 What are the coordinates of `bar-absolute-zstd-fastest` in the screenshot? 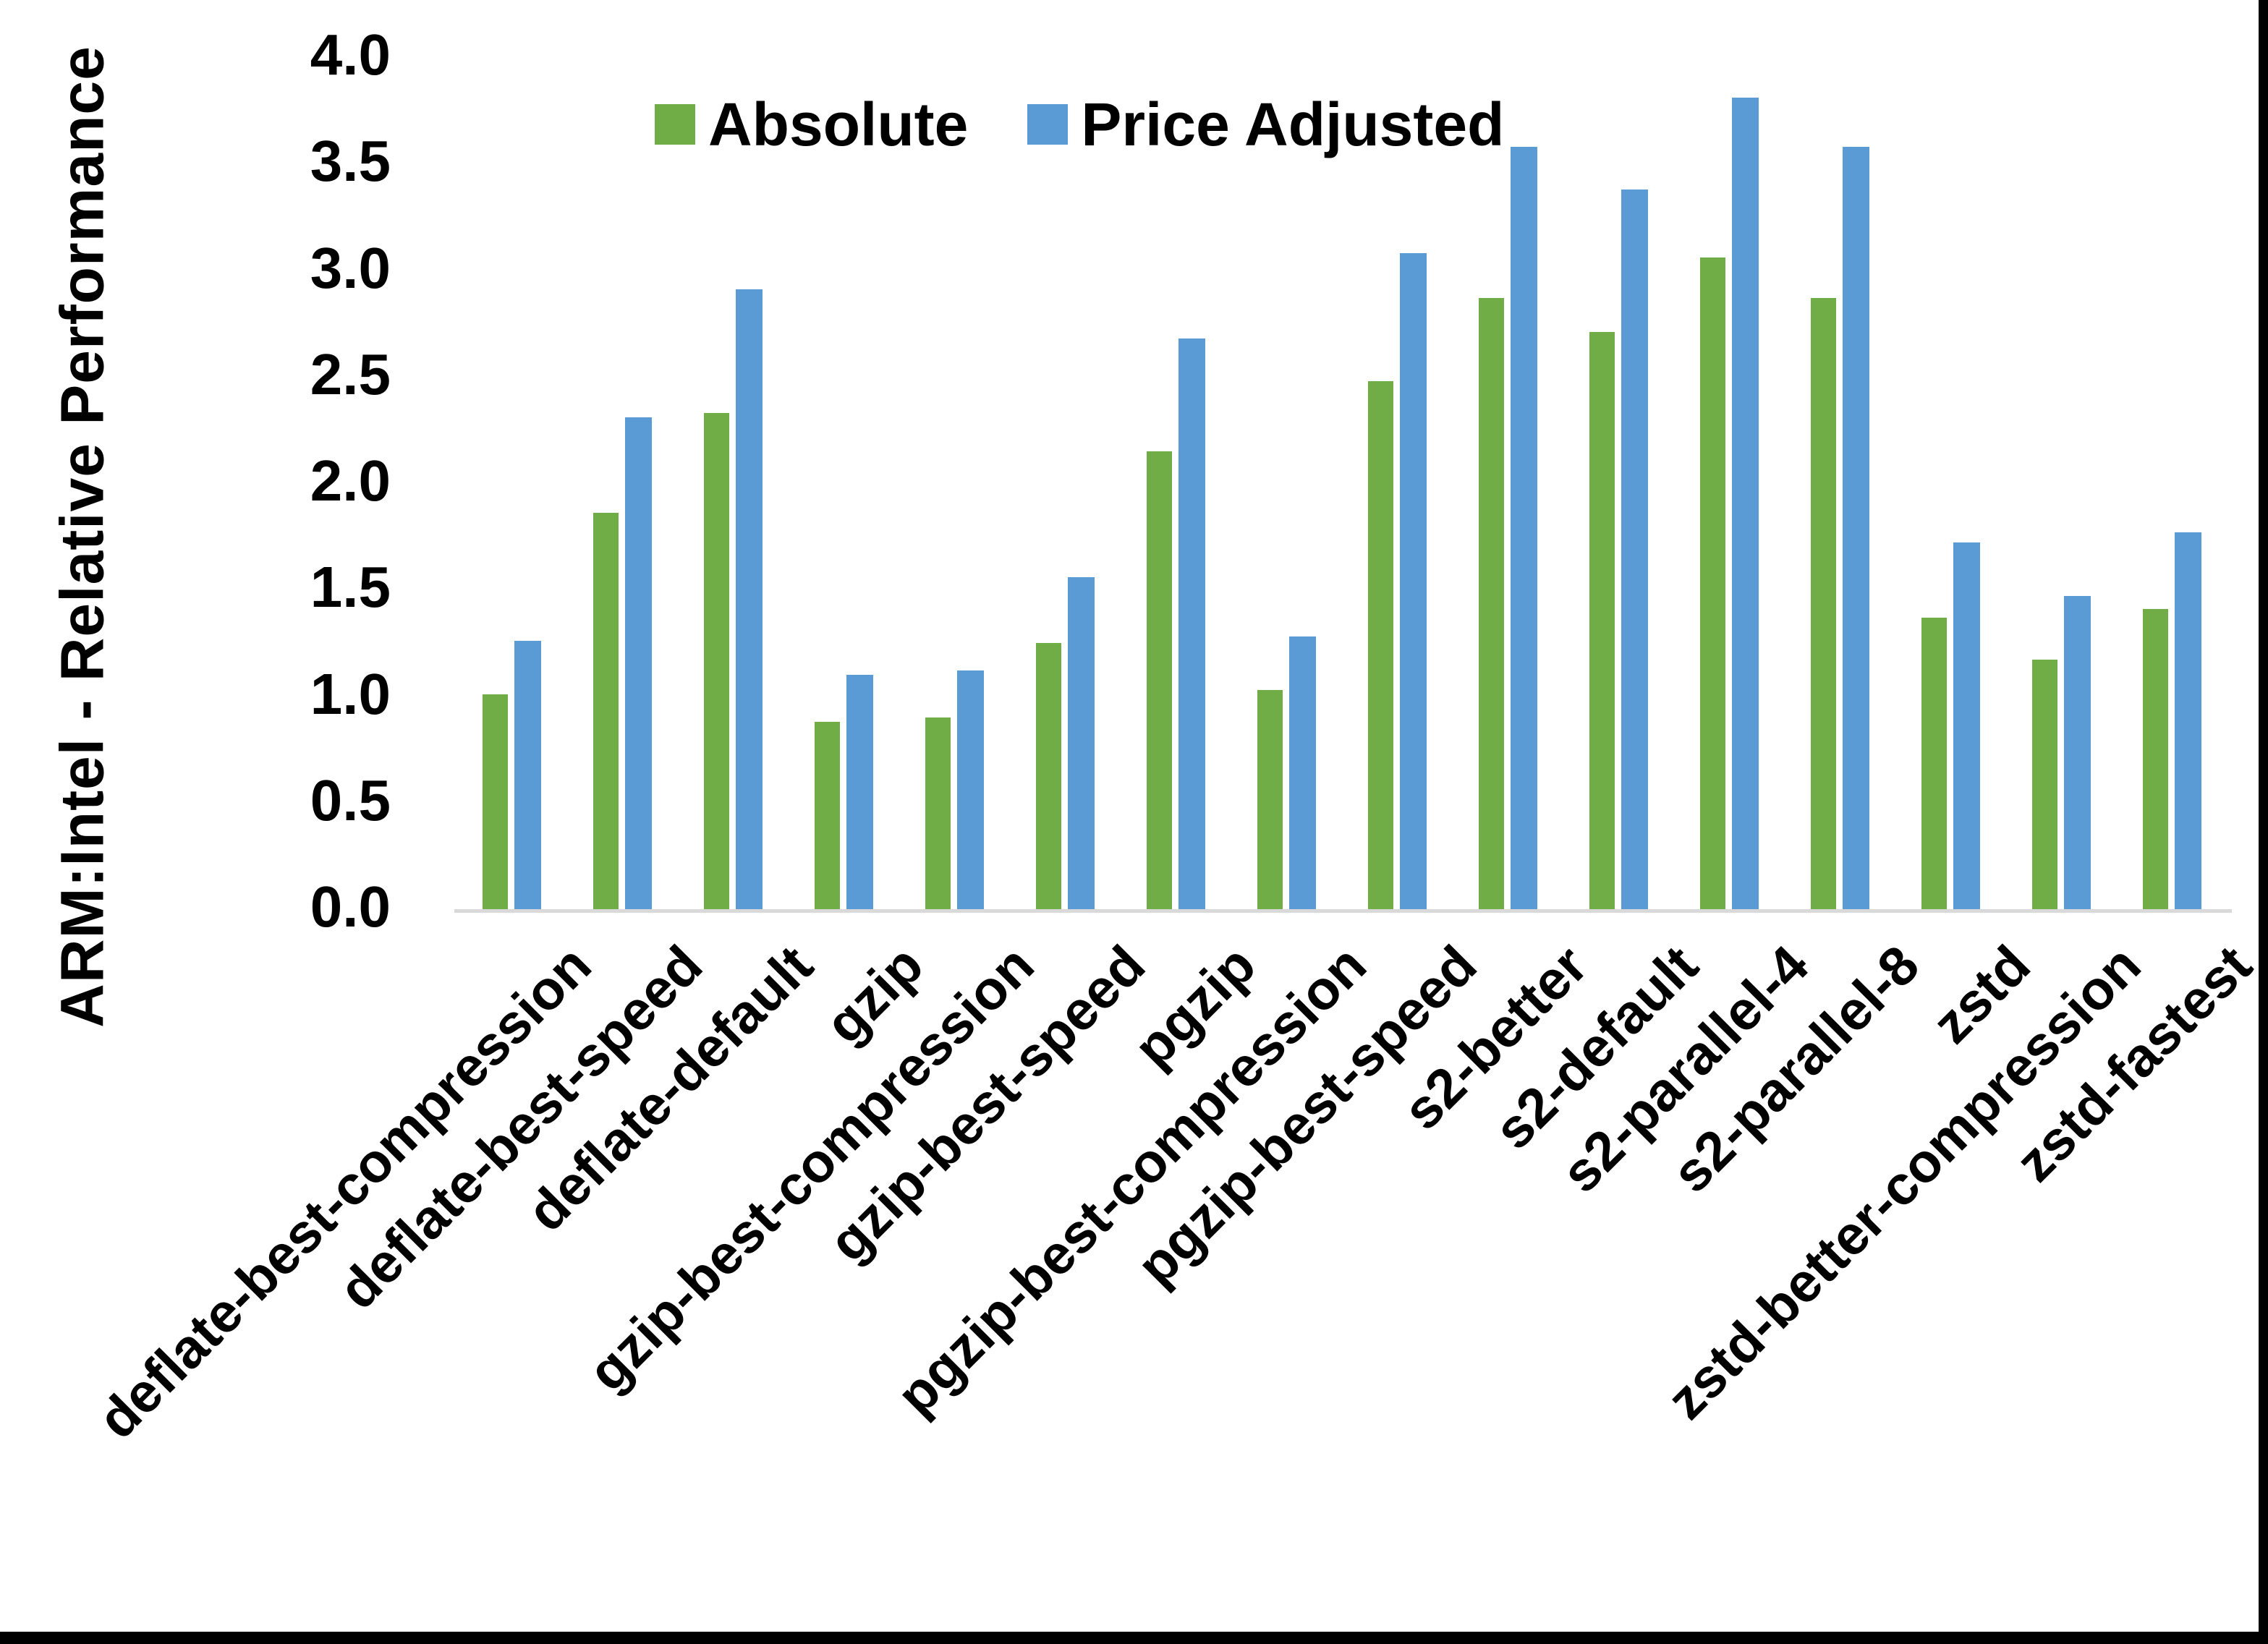 It's located at (2155, 758).